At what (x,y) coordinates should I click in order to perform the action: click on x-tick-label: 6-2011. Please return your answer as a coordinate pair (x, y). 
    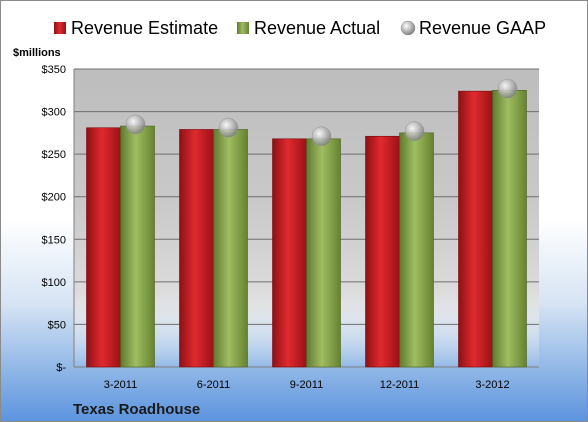
    Looking at the image, I should click on (213, 385).